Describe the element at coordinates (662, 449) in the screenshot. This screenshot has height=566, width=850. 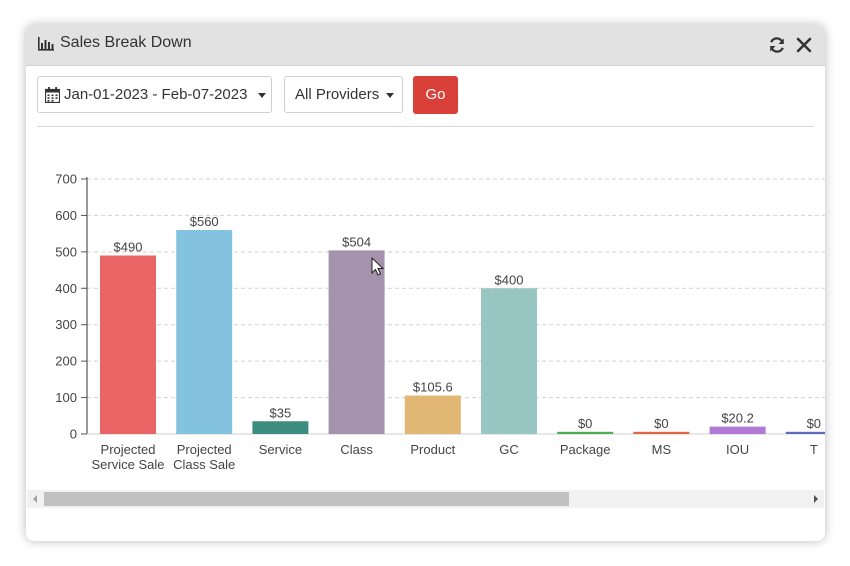
I see `x-category-label: MS` at that location.